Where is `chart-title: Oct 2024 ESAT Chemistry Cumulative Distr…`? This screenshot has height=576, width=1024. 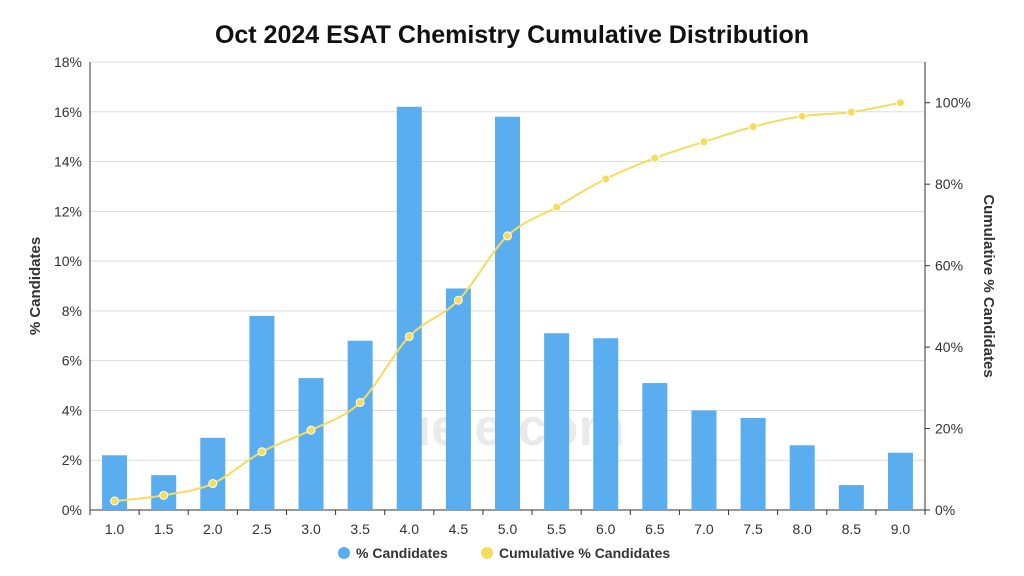
chart-title: Oct 2024 ESAT Chemistry Cumulative Distr… is located at coordinates (512, 35).